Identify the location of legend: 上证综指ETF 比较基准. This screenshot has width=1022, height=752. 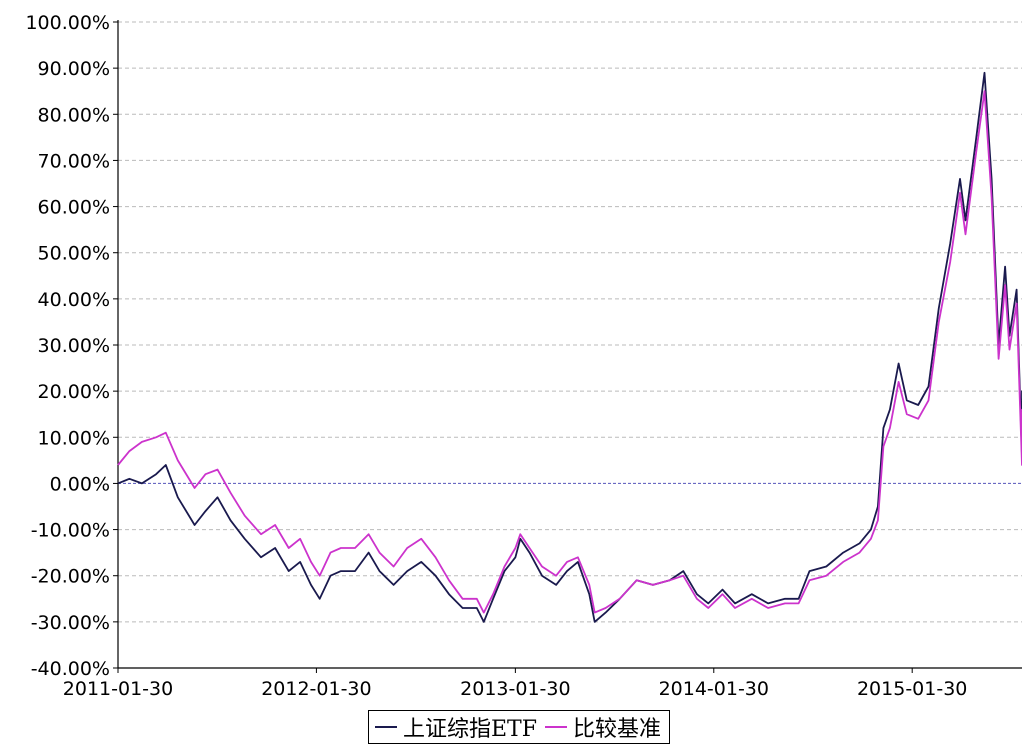
(519, 727).